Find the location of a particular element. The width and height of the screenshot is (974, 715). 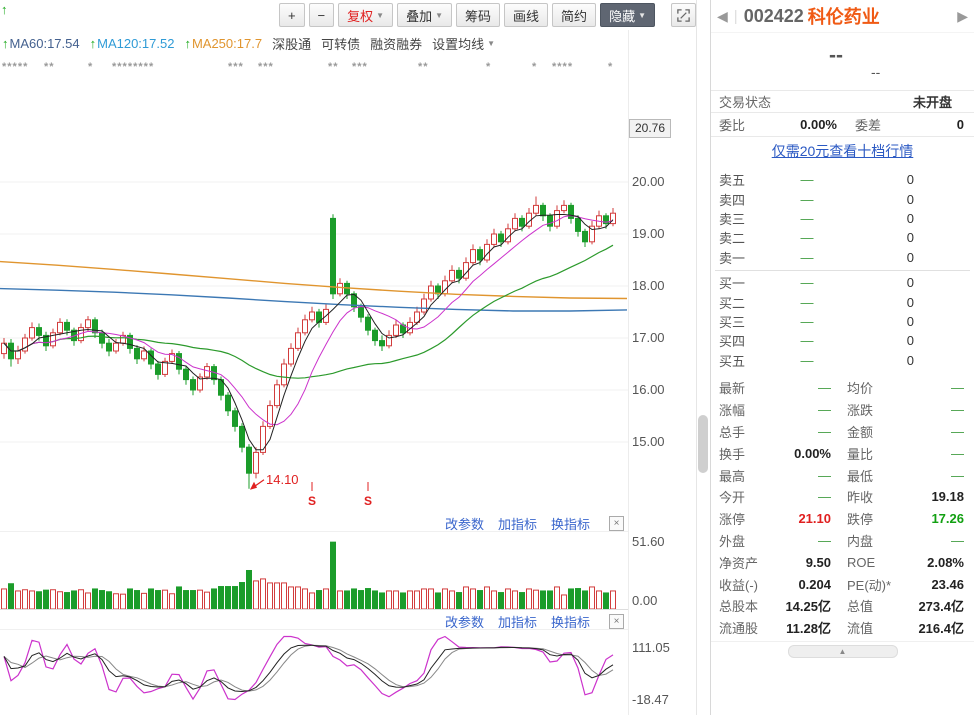

indicator-pane-controls: 改参数 加指标 换指标 × is located at coordinates (314, 621).